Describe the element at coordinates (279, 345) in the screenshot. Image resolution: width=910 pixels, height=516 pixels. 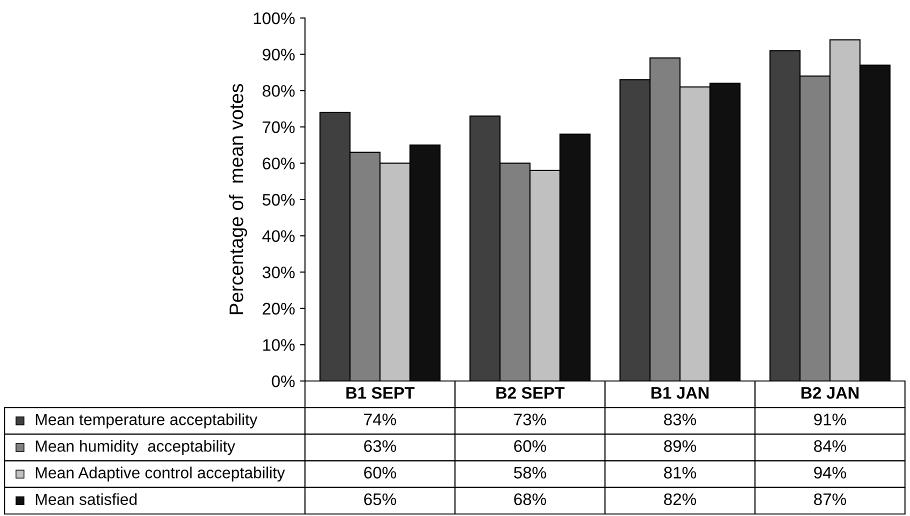
I see `y-tick-label: 10%` at that location.